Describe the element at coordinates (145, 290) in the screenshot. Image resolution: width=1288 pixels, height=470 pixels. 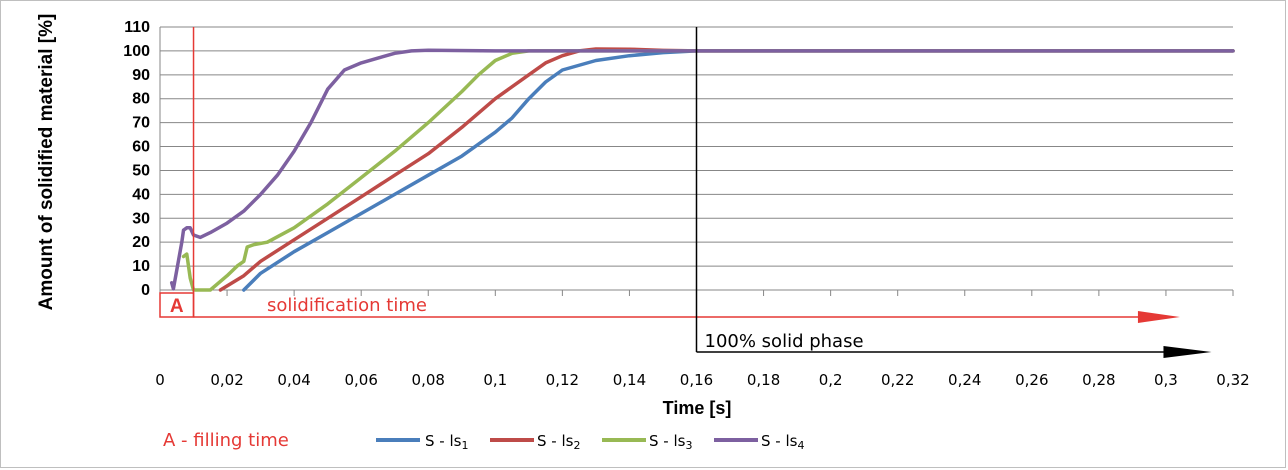
I see `y-tick-label-0: 0` at that location.